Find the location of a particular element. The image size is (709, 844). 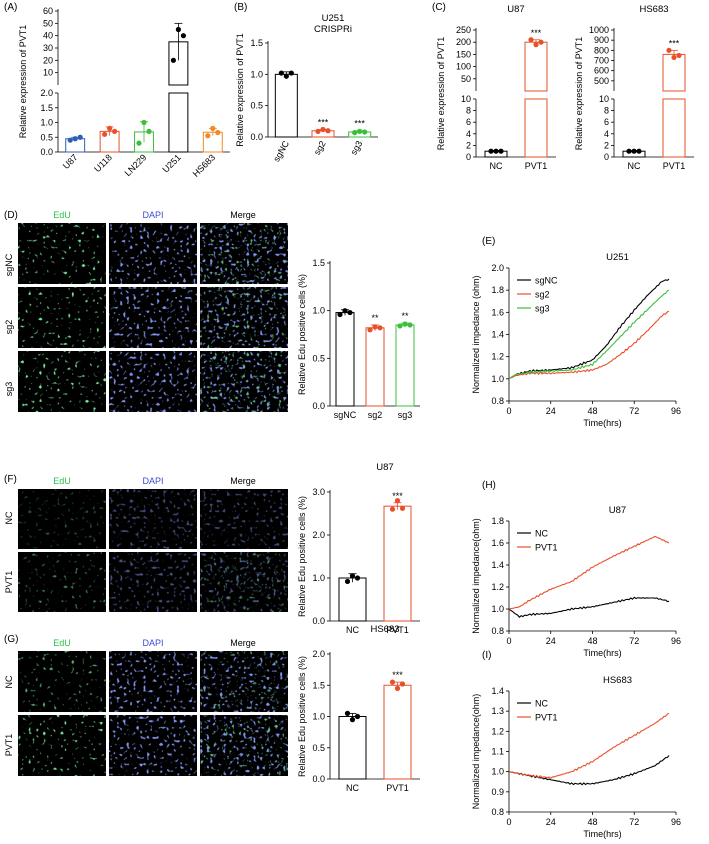

legend-label: PVT1 is located at coordinates (546, 718).